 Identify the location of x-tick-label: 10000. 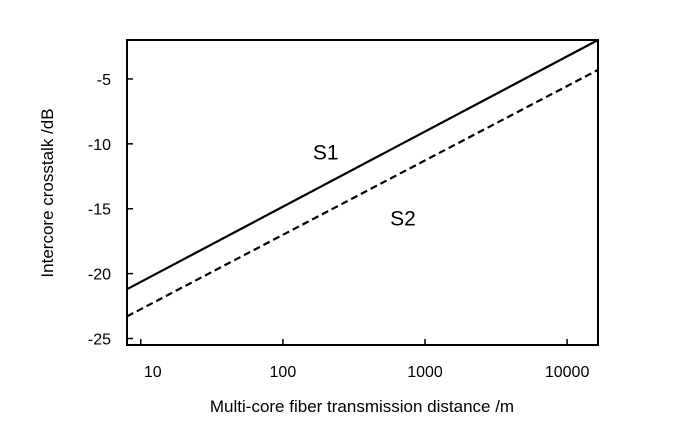
(567, 372).